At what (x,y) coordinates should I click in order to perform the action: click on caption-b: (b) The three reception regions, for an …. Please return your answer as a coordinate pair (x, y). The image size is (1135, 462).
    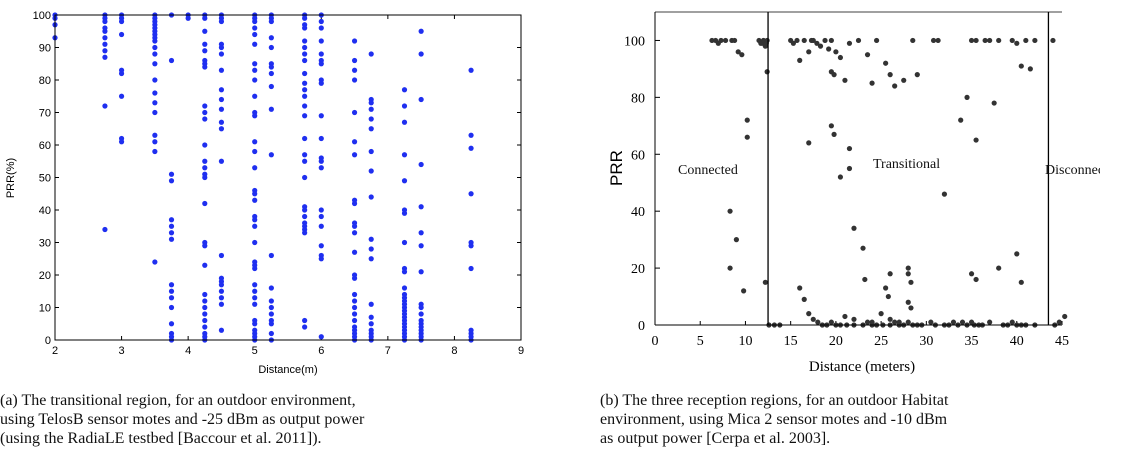
    Looking at the image, I should click on (774, 419).